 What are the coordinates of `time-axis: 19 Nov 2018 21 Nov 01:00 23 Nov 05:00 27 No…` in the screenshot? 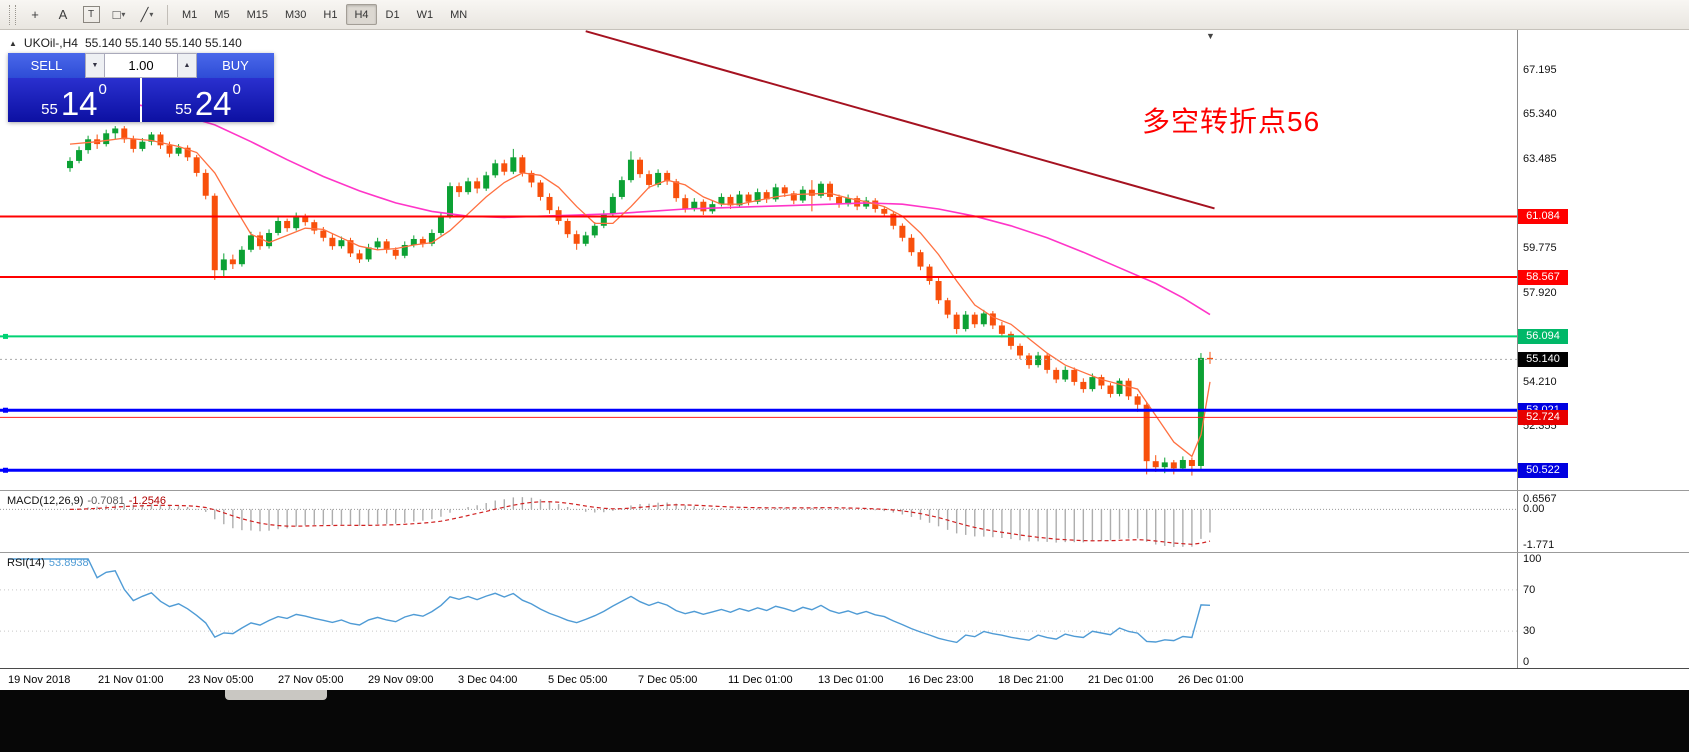 It's located at (844, 679).